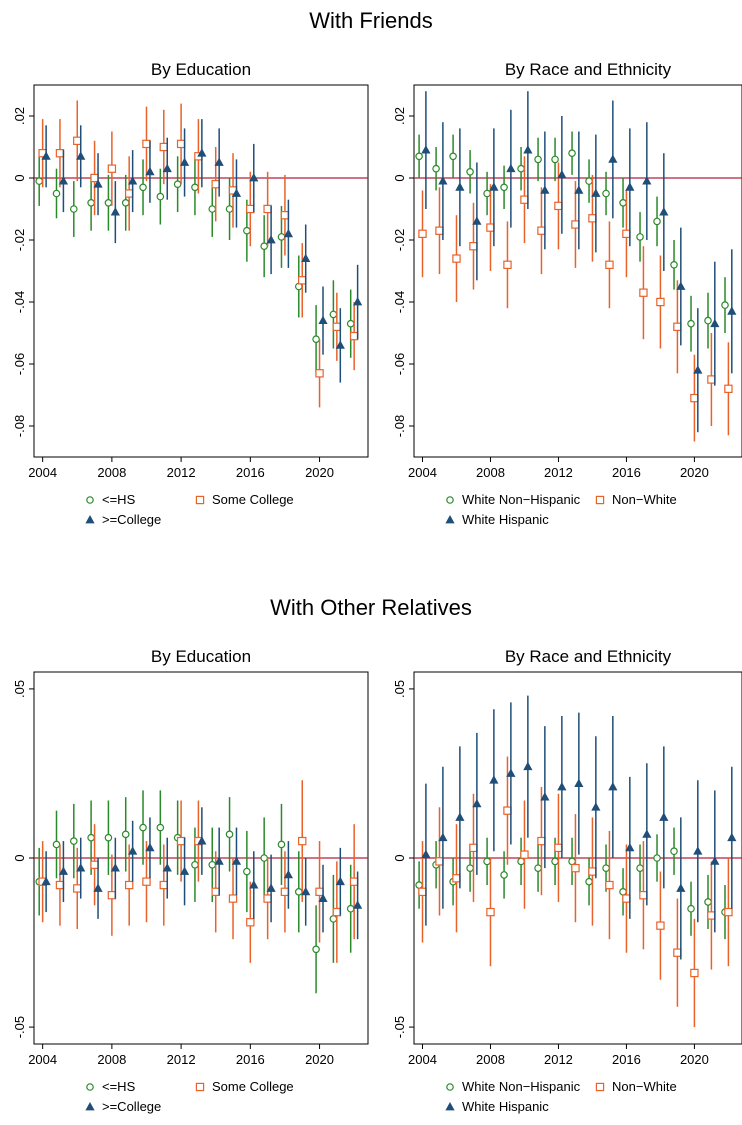 The width and height of the screenshot is (742, 1125). What do you see at coordinates (521, 1086) in the screenshot?
I see `legend-label: White Non−Hispanic` at bounding box center [521, 1086].